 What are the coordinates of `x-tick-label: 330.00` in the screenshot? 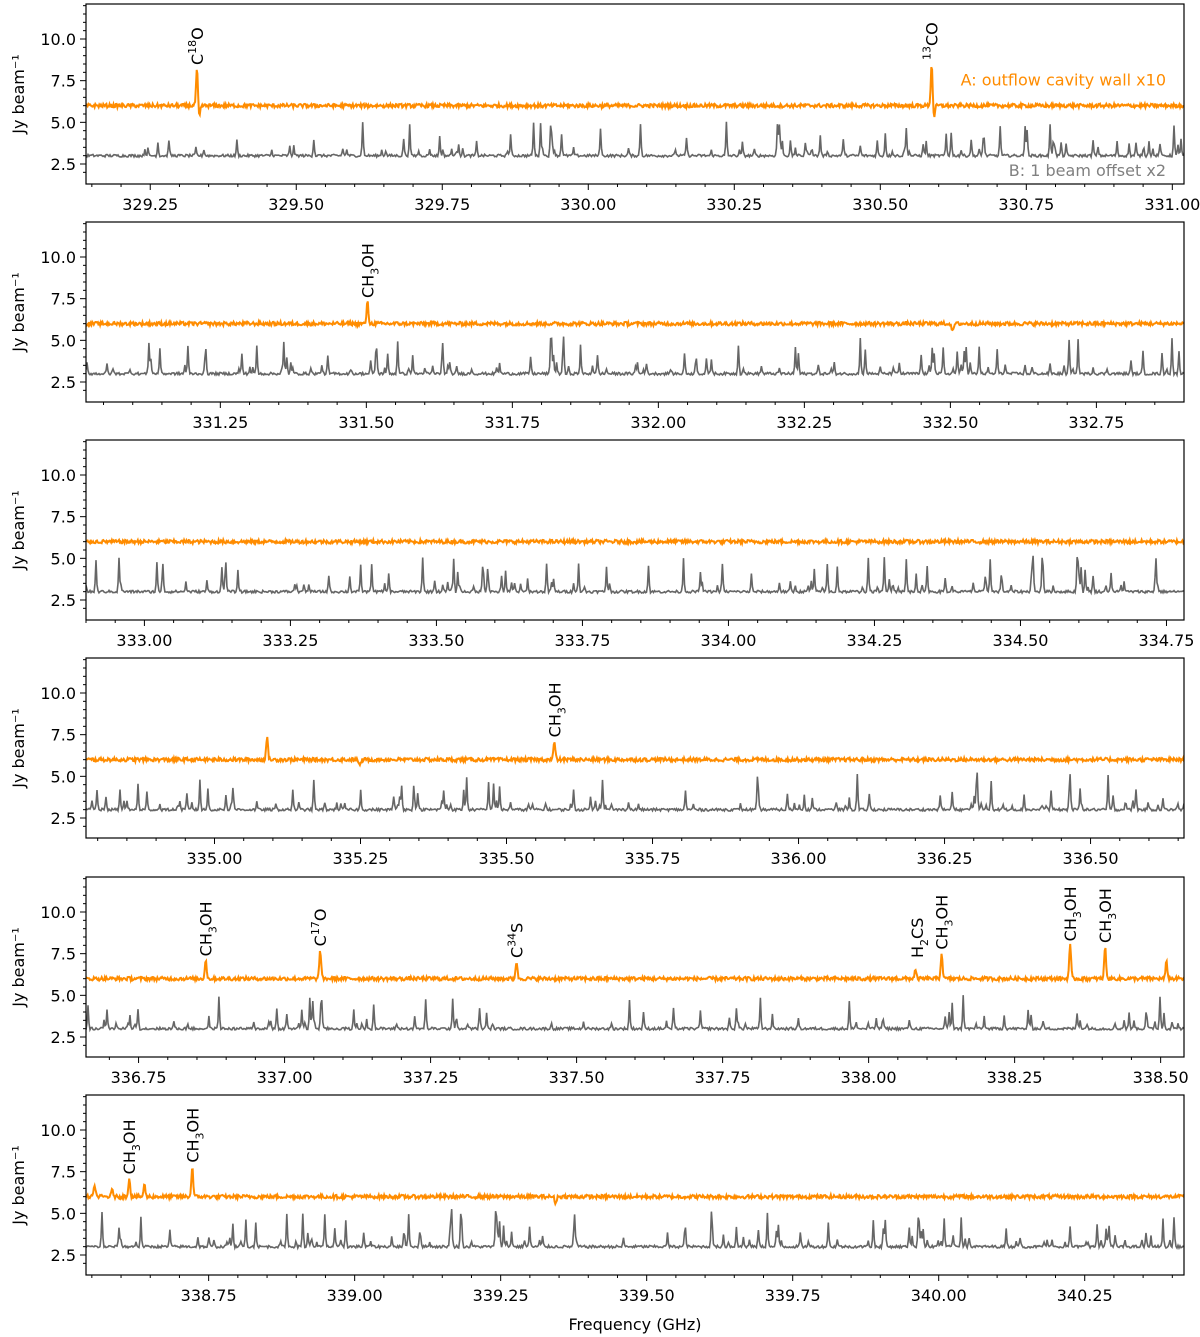 It's located at (588, 204).